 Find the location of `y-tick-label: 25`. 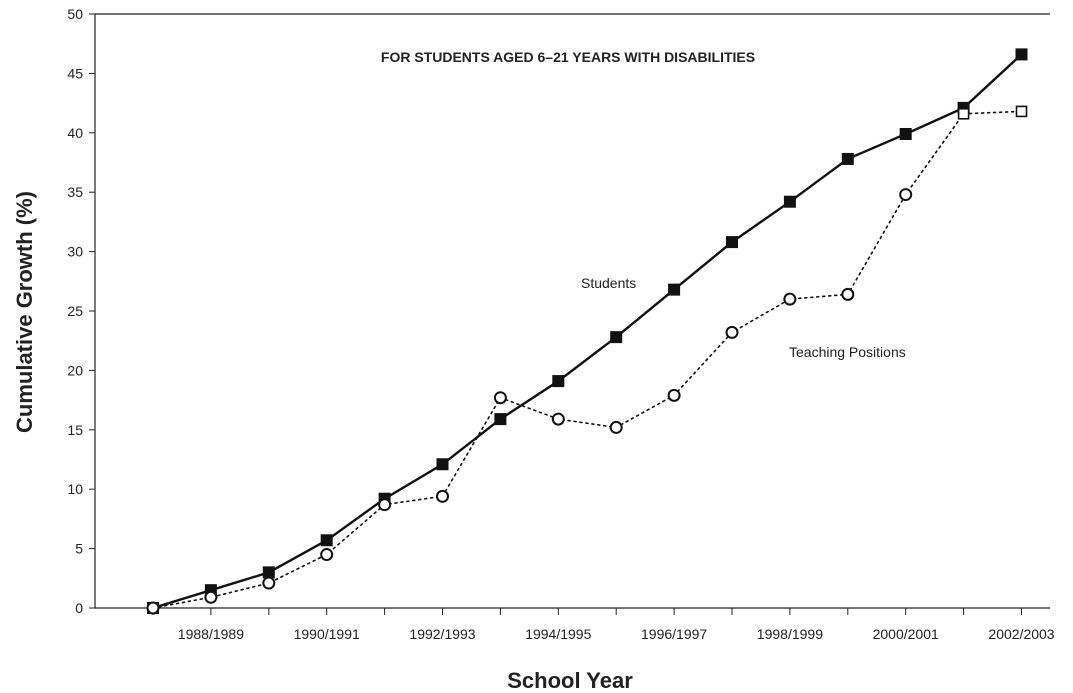

y-tick-label: 25 is located at coordinates (75, 311).